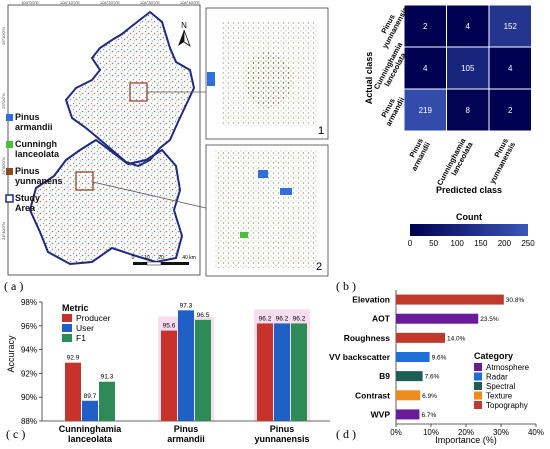  Describe the element at coordinates (528, 243) in the screenshot. I see `colorbar-tick-label: 250` at that location.